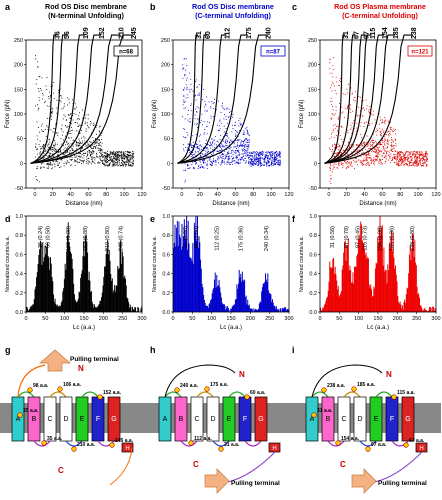 This screenshot has height=500, width=442. What do you see at coordinates (378, 120) in the screenshot?
I see `scatter-points` at bounding box center [378, 120].